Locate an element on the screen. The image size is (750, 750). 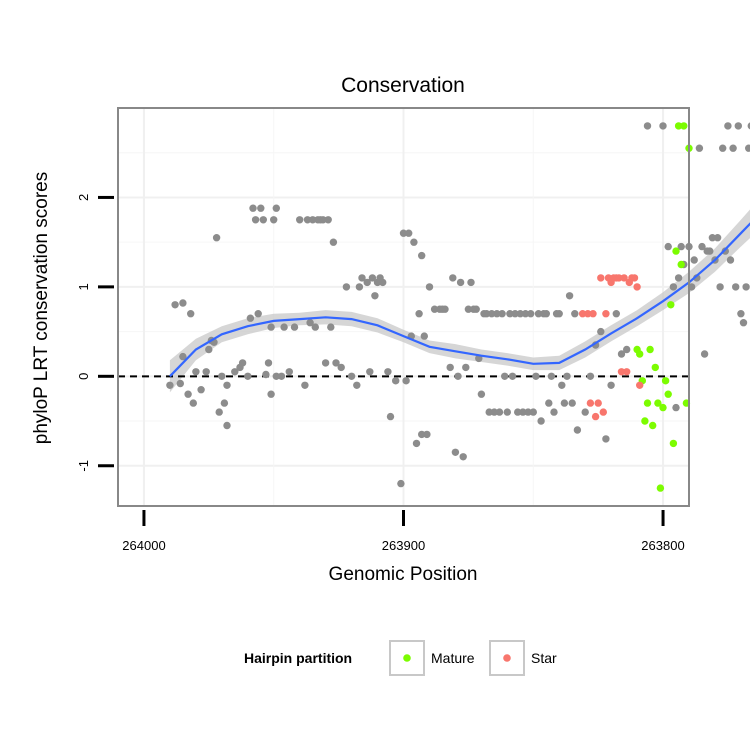
chart-title: Conservation is located at coordinates (403, 85).